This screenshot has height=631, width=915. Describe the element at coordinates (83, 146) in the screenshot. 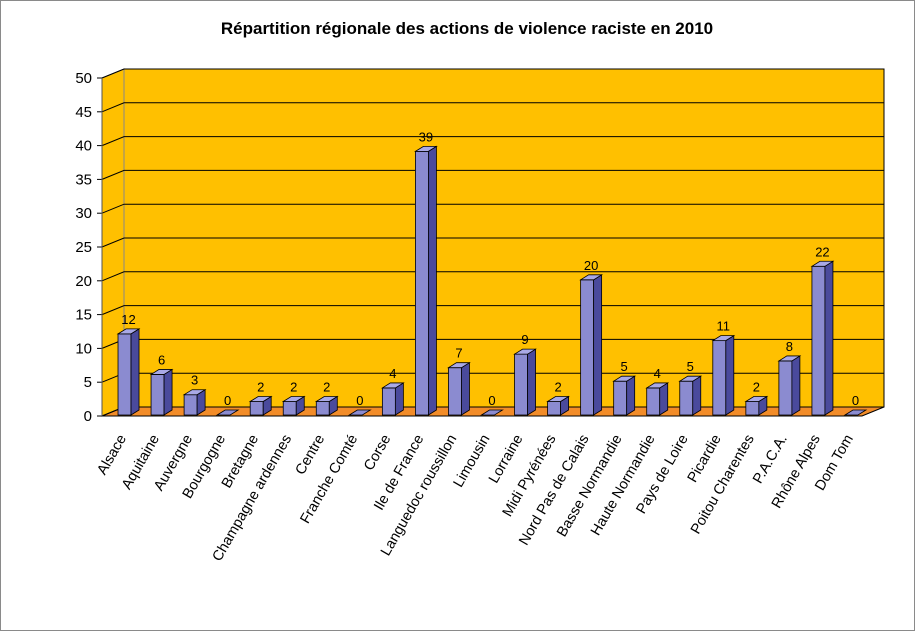

I see `y-tick-label: 40` at that location.